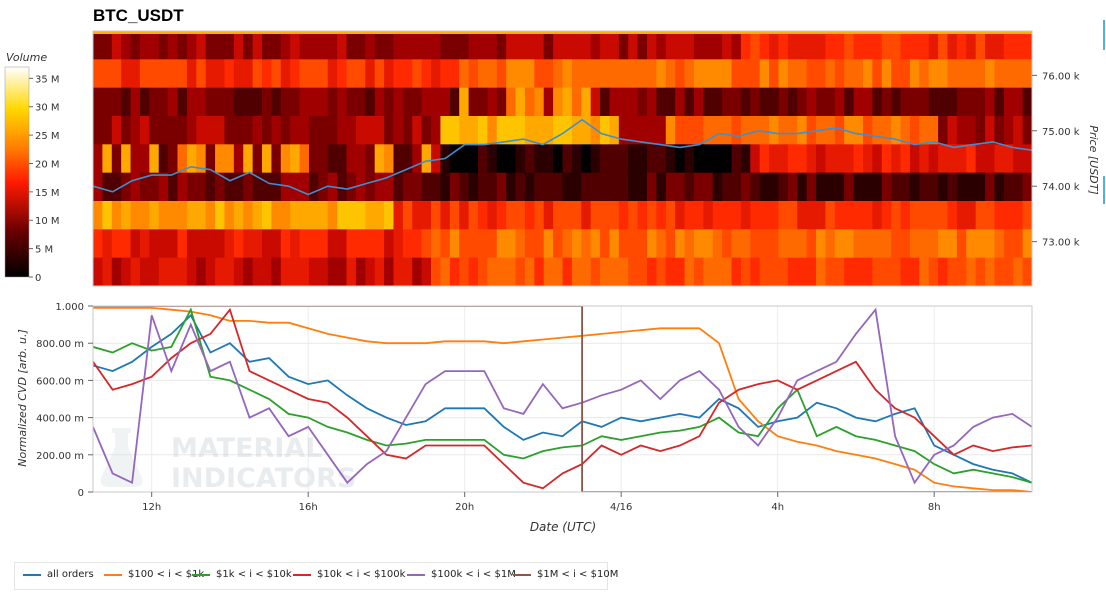 This screenshot has width=1106, height=593. What do you see at coordinates (47, 108) in the screenshot?
I see `colorbar-tick-label: 30 M` at bounding box center [47, 108].